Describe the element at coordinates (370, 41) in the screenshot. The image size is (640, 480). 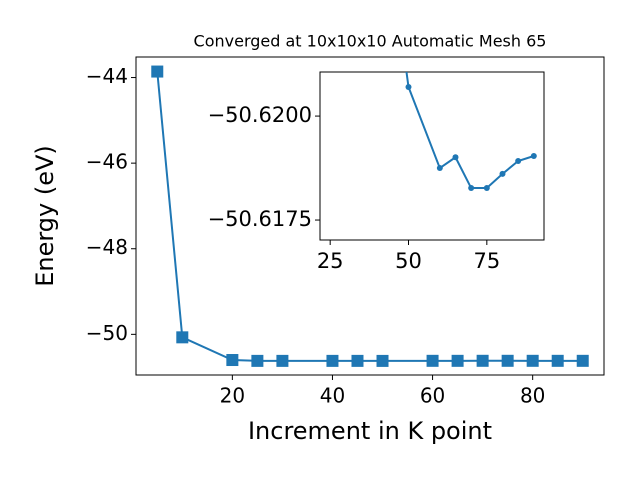
I see `chart-title: Converged at 10x10x10 Automatic Mesh 65` at that location.